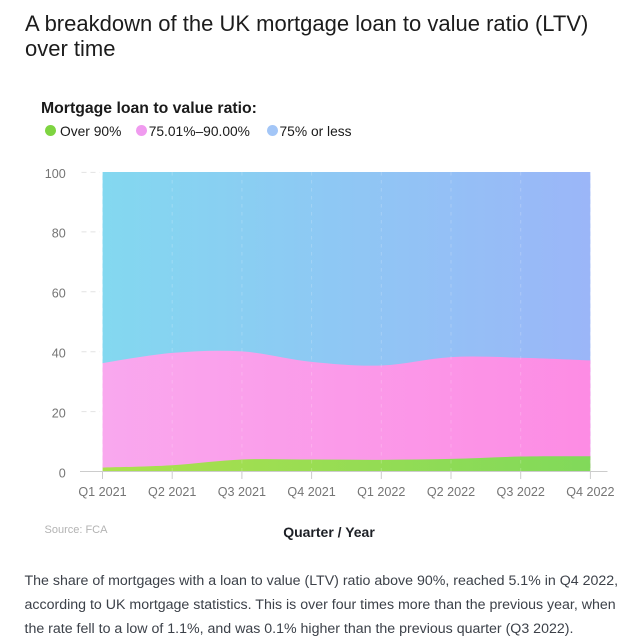 Image resolution: width=640 pixels, height=641 pixels. Describe the element at coordinates (521, 492) in the screenshot. I see `svg-text: Q3 2022` at that location.